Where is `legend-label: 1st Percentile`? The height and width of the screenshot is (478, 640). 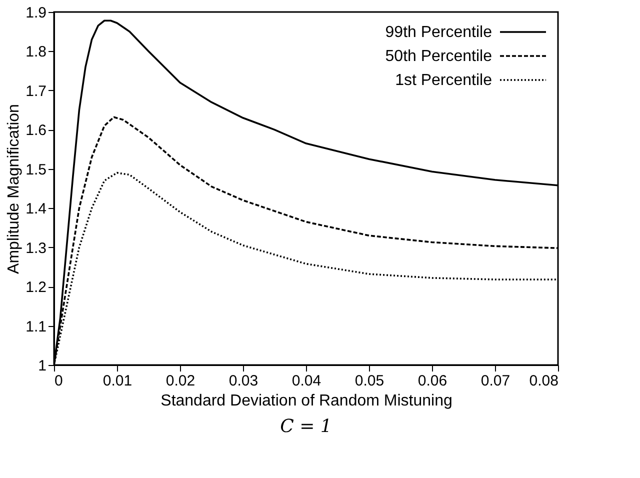
legend-label: 1st Percentile is located at coordinates (443, 80).